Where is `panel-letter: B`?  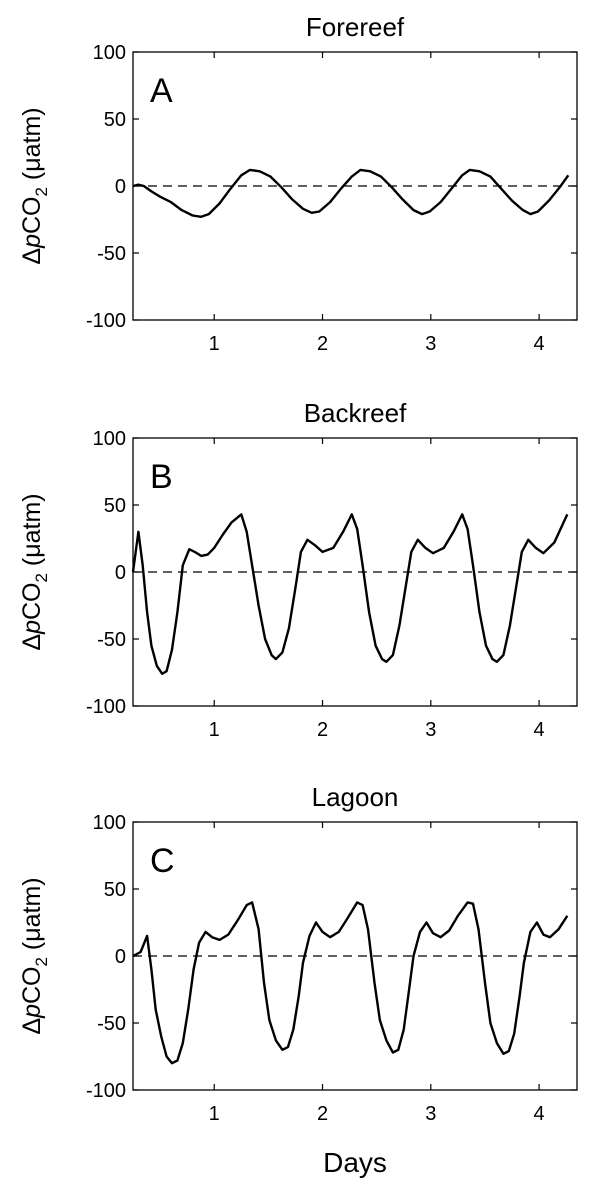
panel-letter: B is located at coordinates (161, 477).